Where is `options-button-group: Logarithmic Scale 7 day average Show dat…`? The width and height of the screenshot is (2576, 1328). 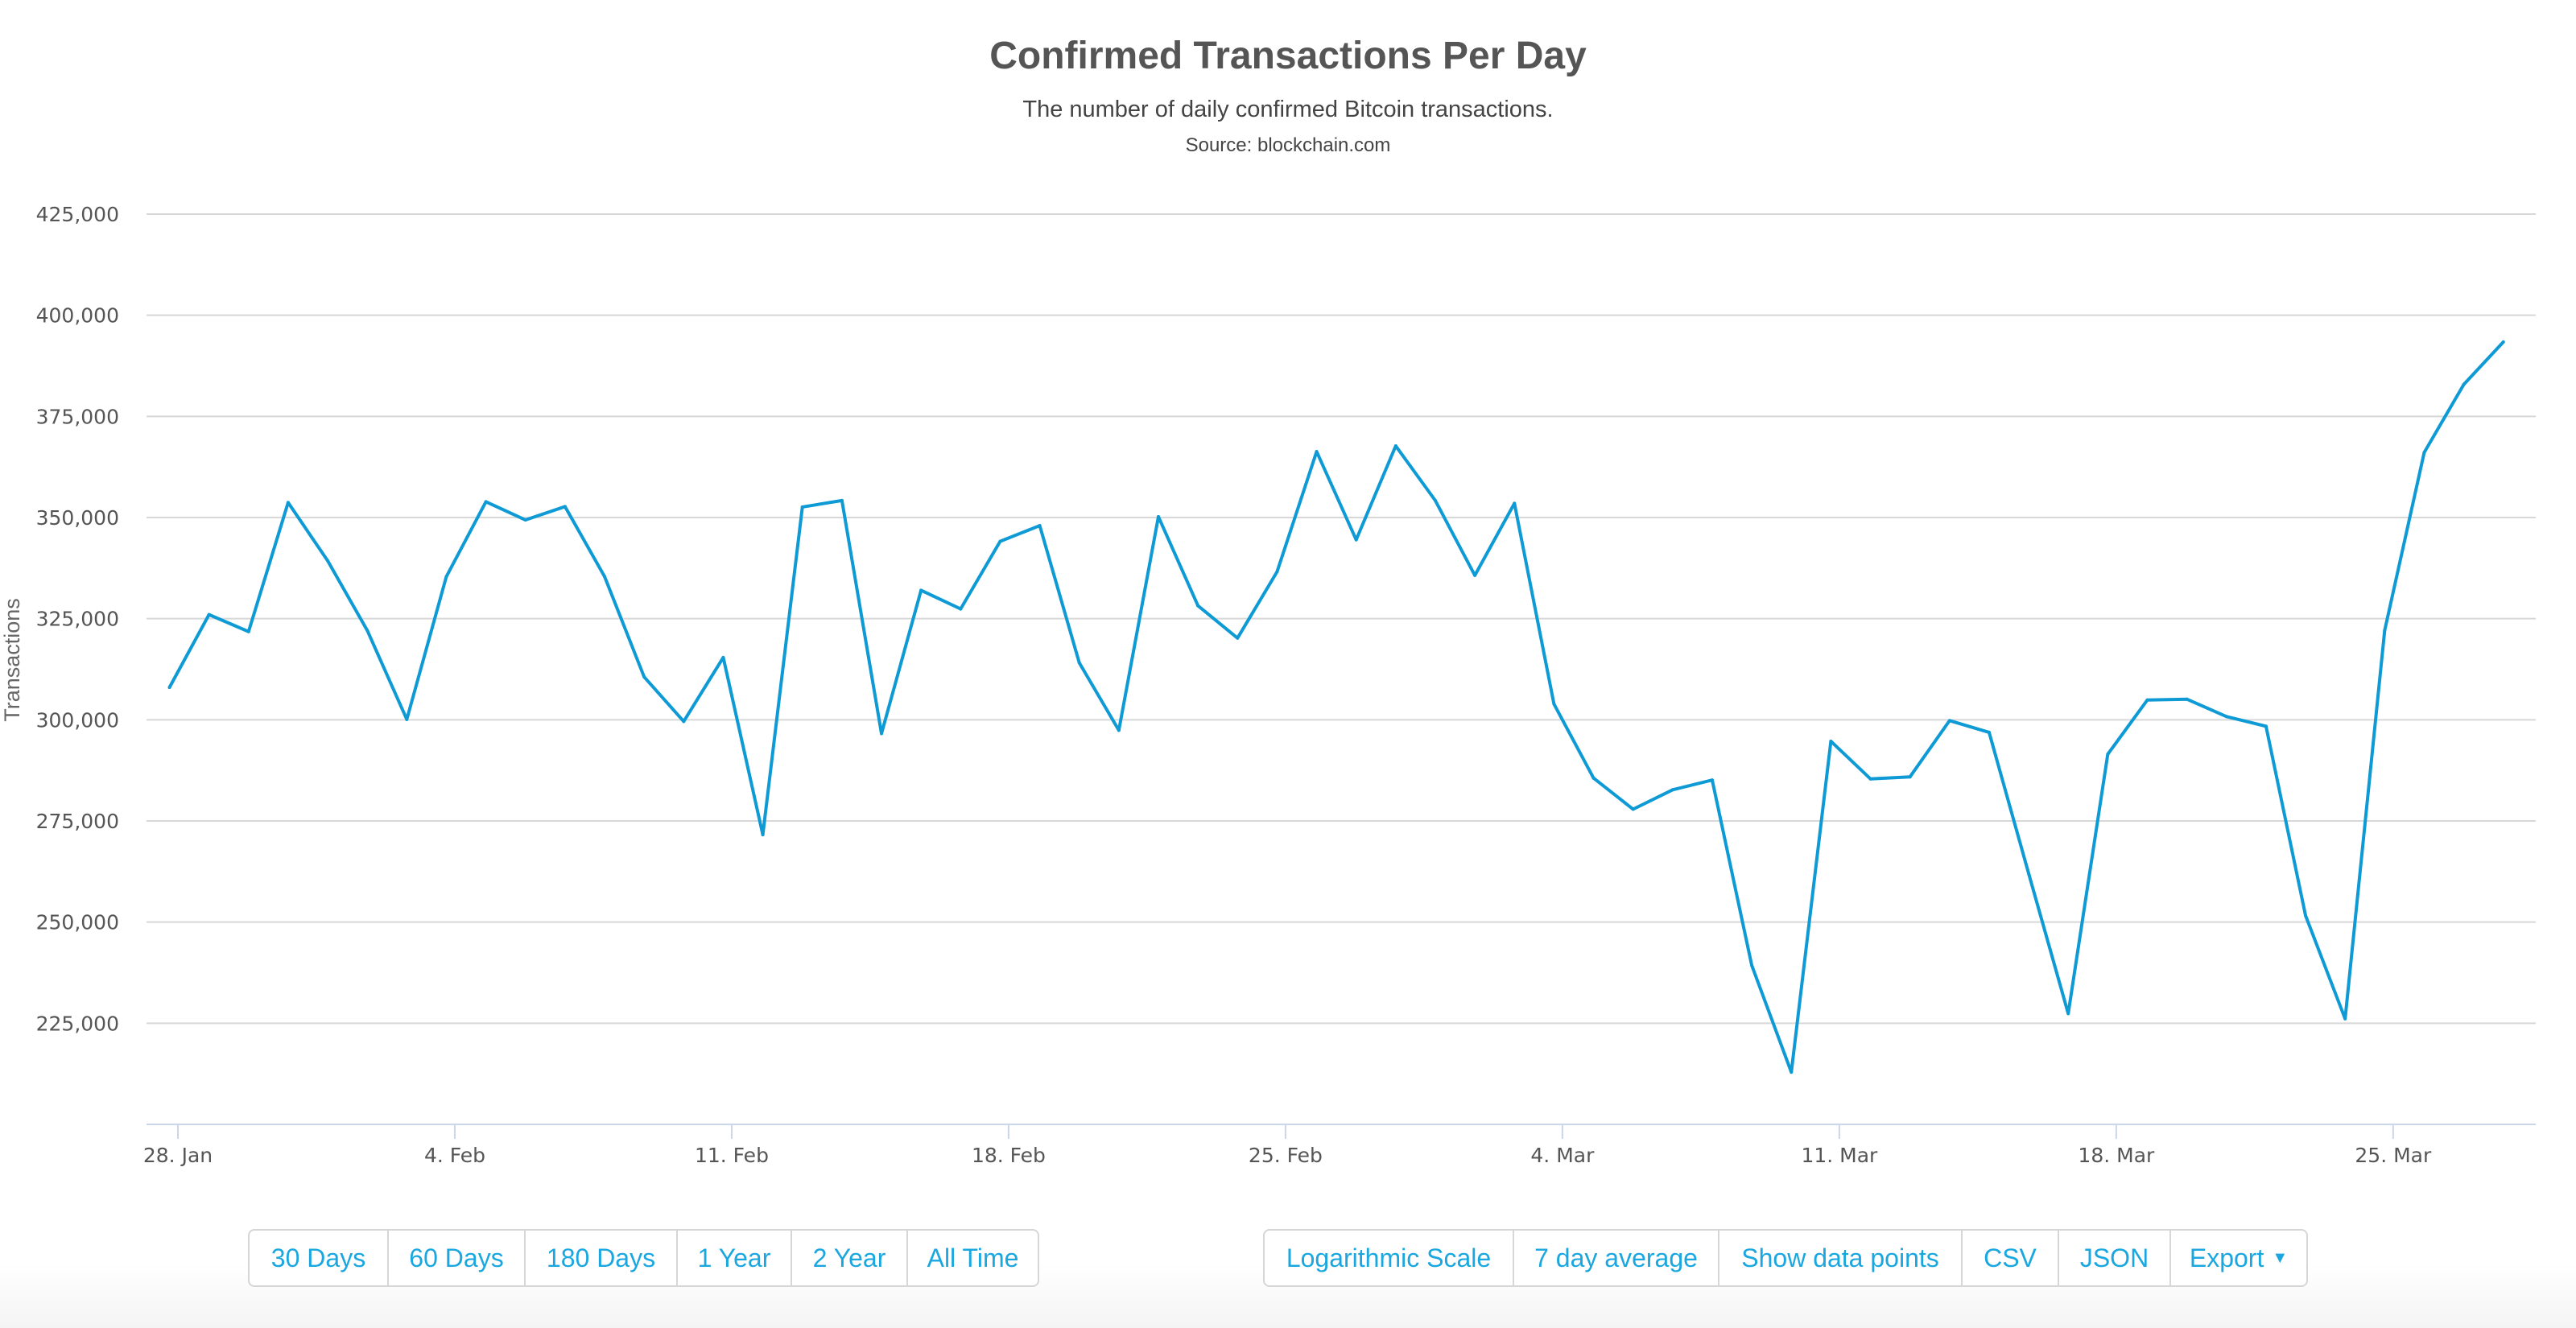 options-button-group: Logarithmic Scale 7 day average Show dat… is located at coordinates (1785, 1258).